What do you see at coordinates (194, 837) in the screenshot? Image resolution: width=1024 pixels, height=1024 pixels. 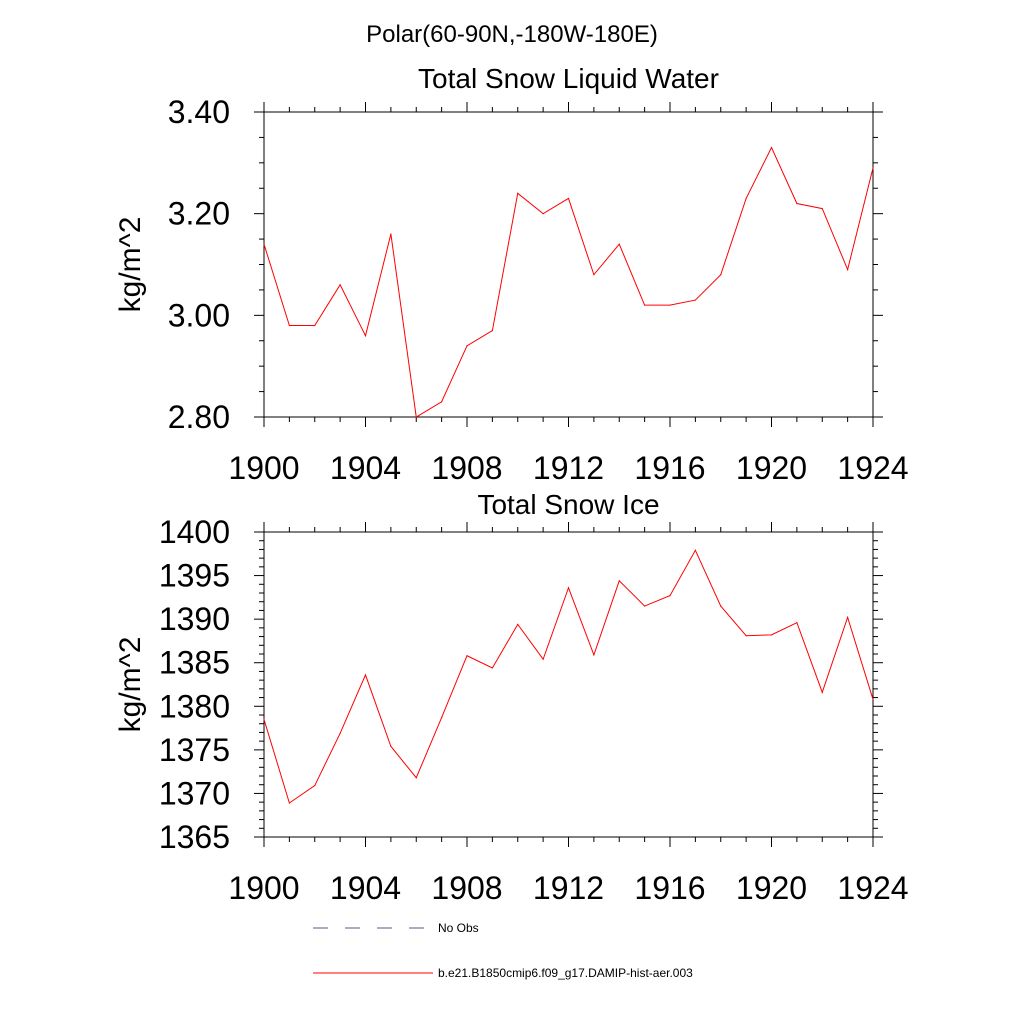 I see `y-tick-label: 1365` at bounding box center [194, 837].